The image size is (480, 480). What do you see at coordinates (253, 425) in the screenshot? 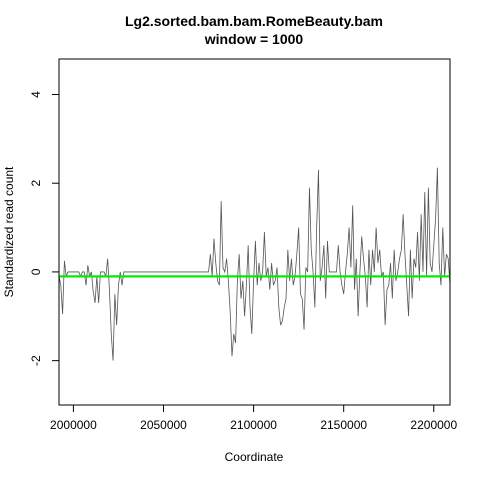
I see `x-tick-label: 2100000` at bounding box center [253, 425].